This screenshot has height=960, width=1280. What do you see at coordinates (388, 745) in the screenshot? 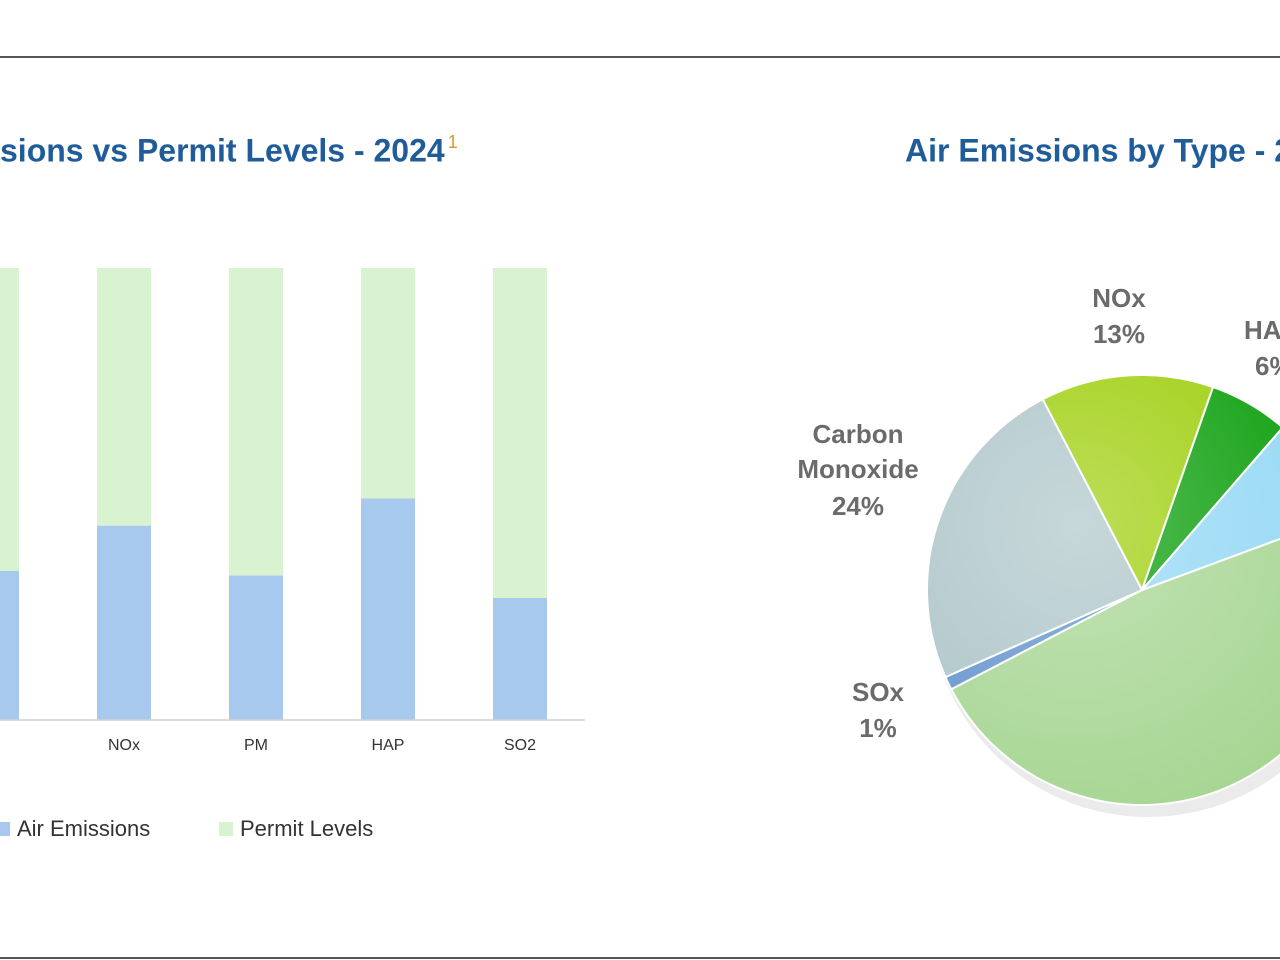
I see `x-tick-label: HAP` at bounding box center [388, 745].